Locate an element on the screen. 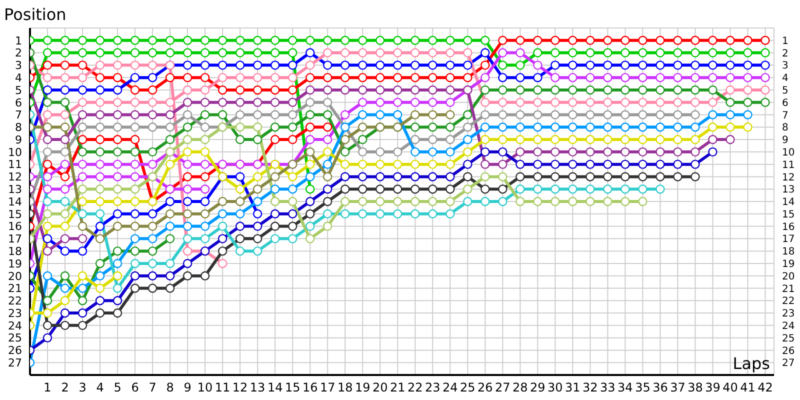  x-tick-label: 8 is located at coordinates (170, 387).